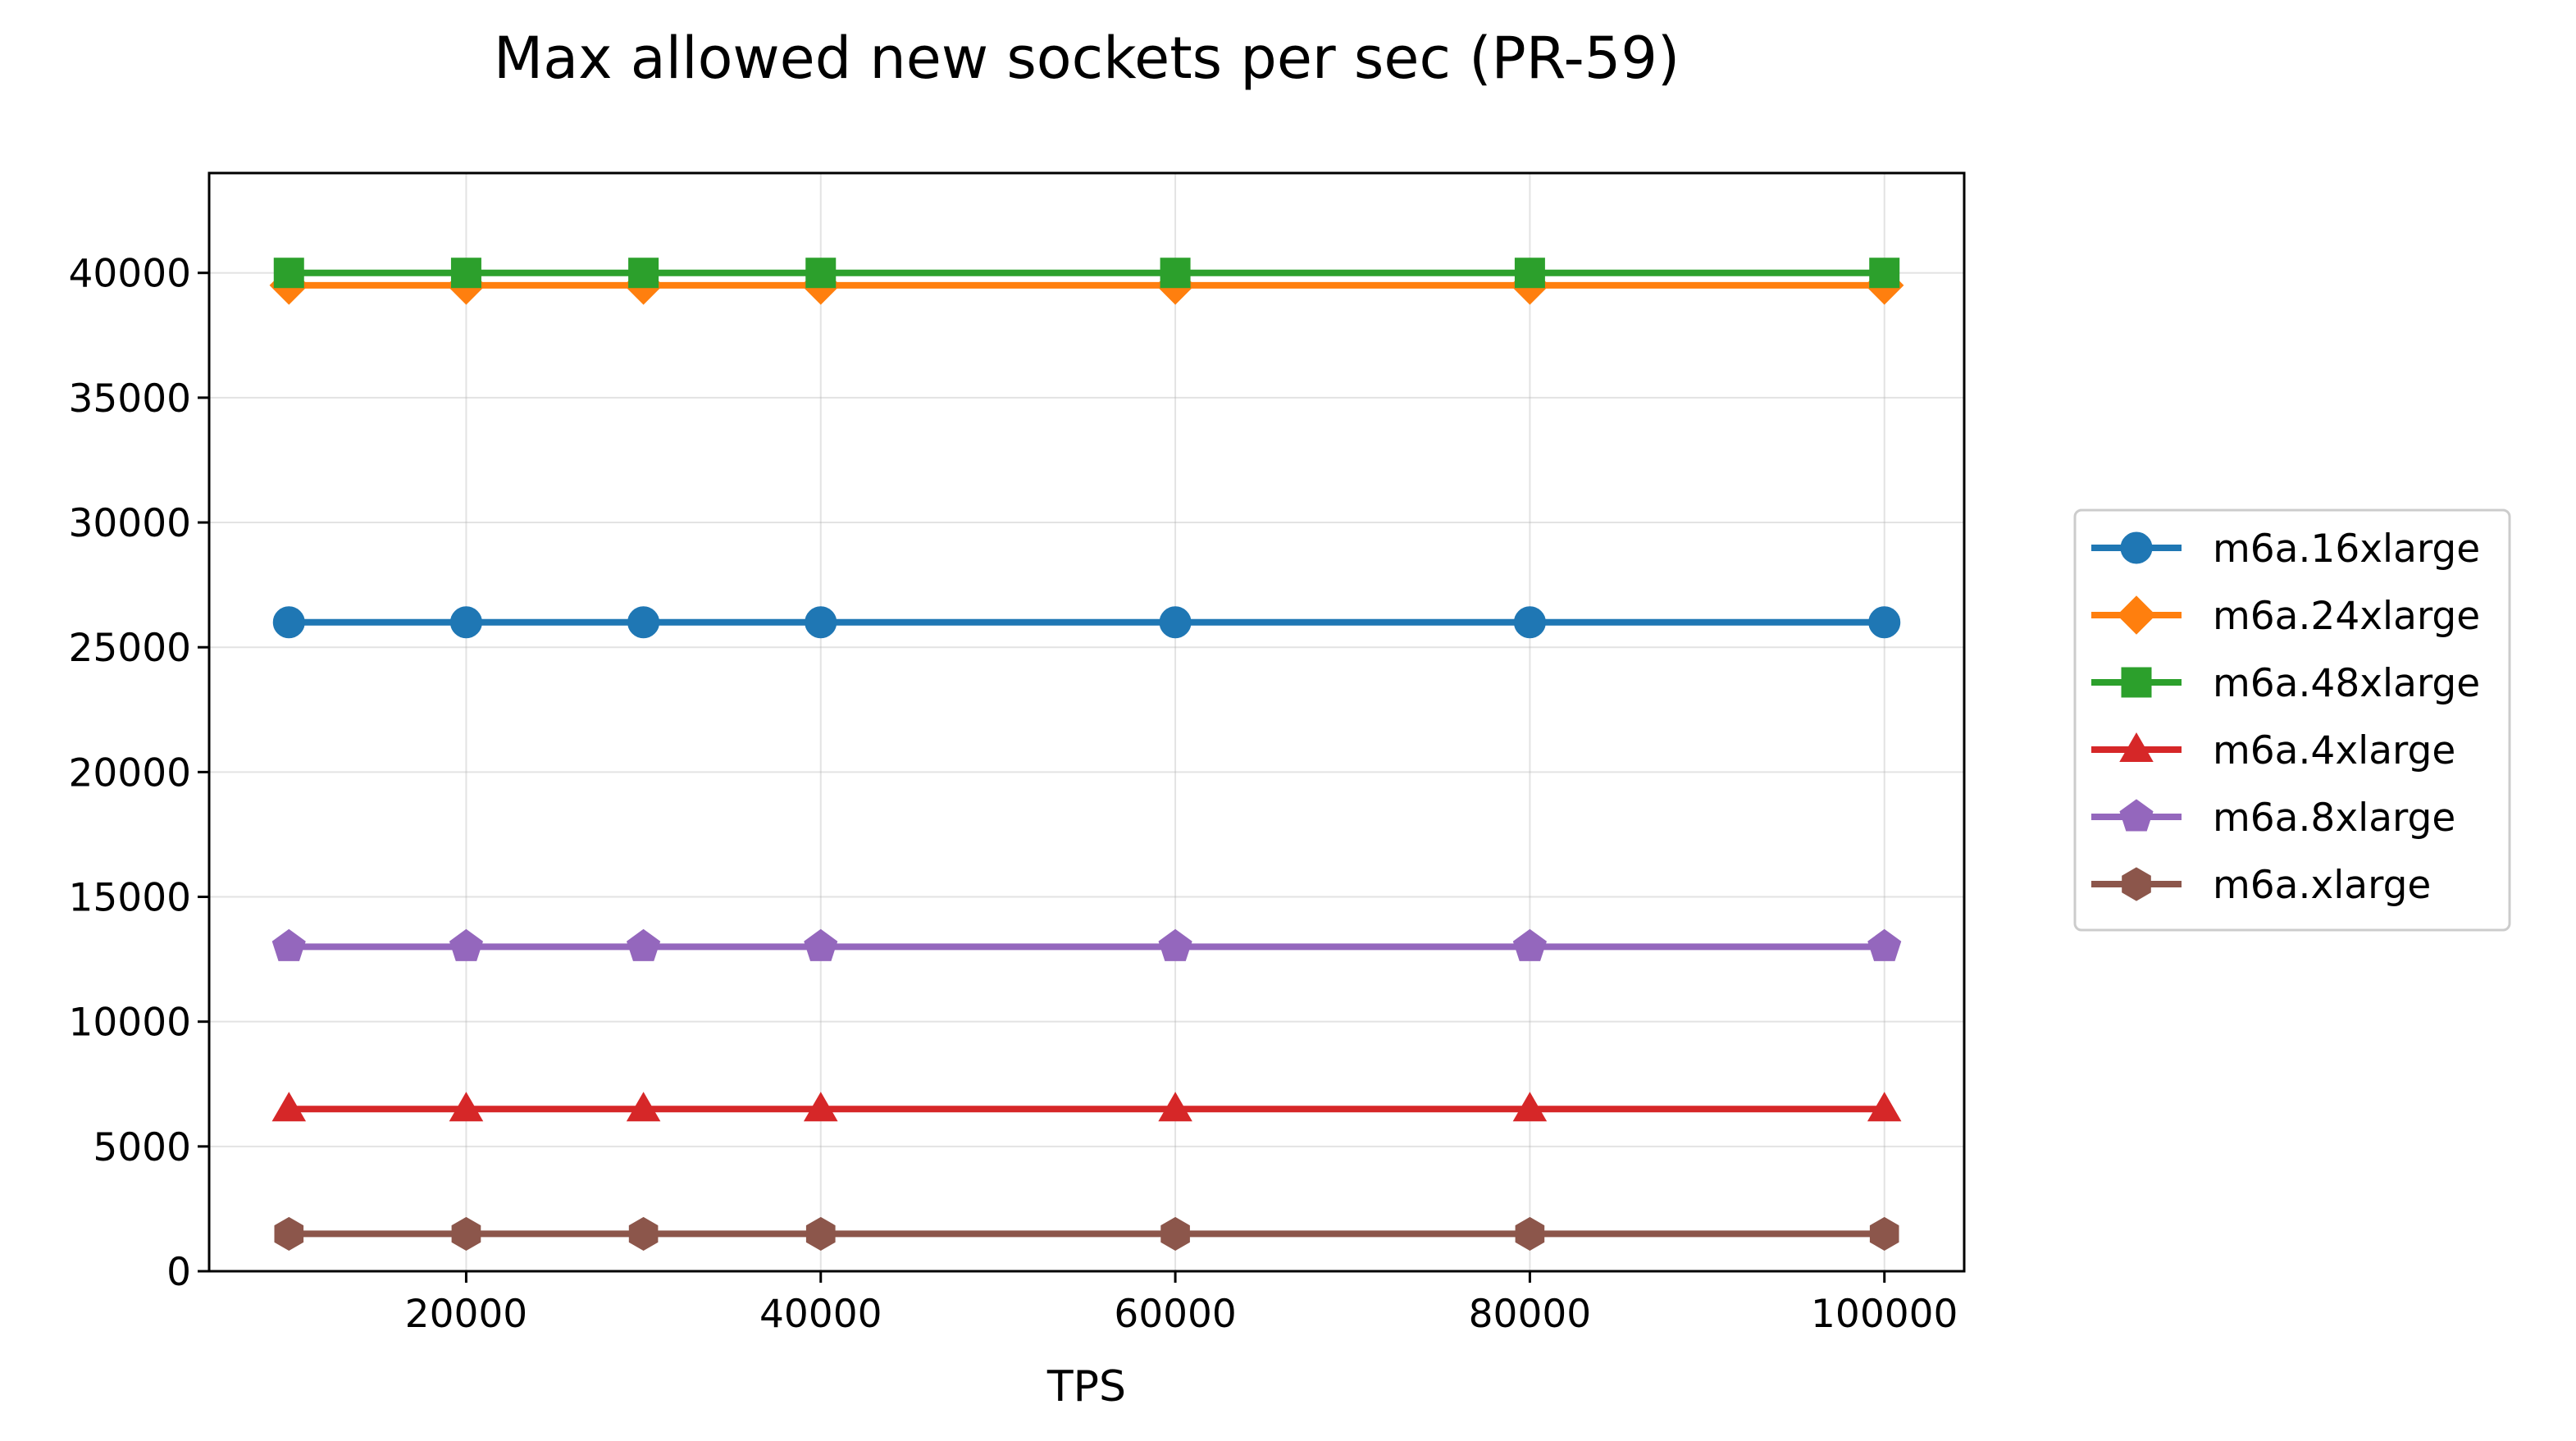 This screenshot has width=2576, height=1441. I want to click on y-tick-label: 10000, so click(129, 1023).